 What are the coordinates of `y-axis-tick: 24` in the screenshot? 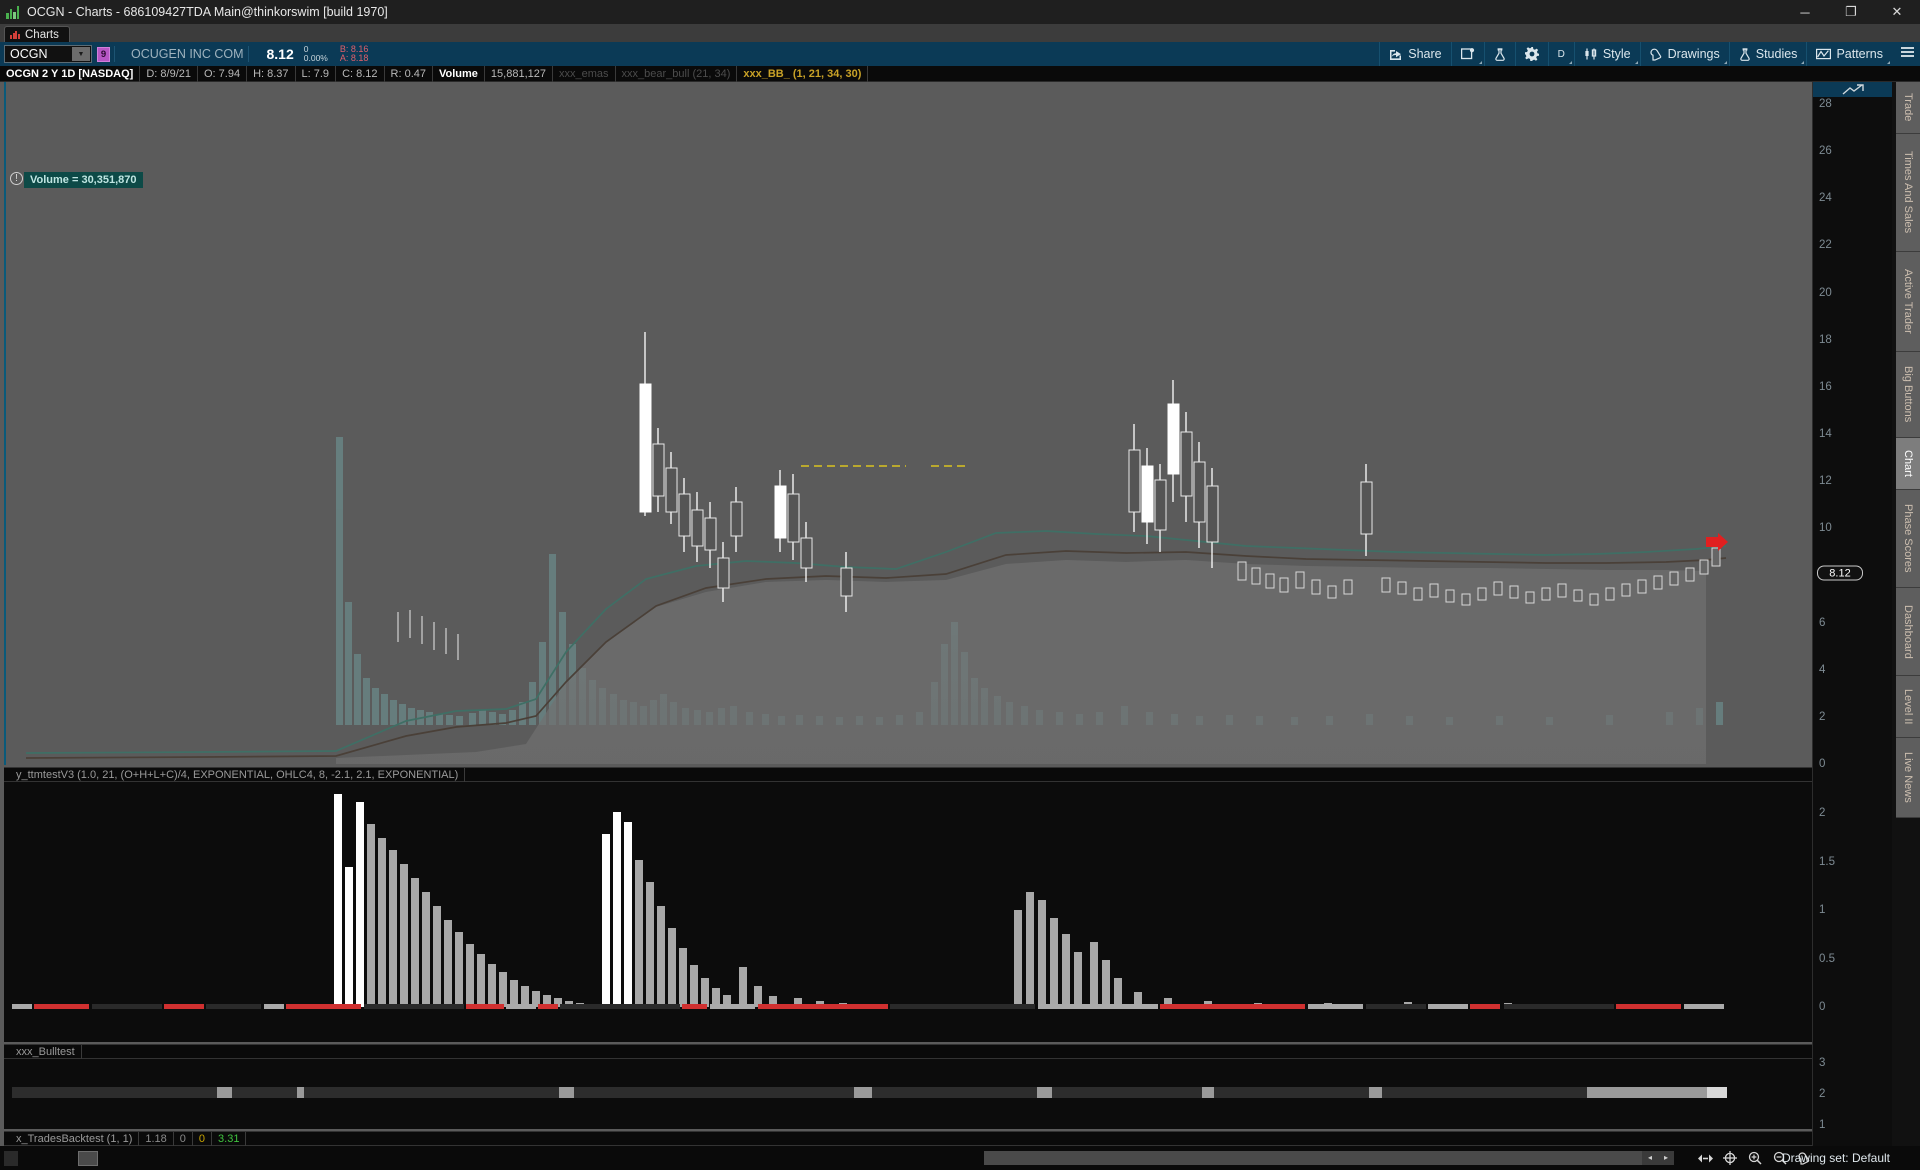 It's located at (1825, 198).